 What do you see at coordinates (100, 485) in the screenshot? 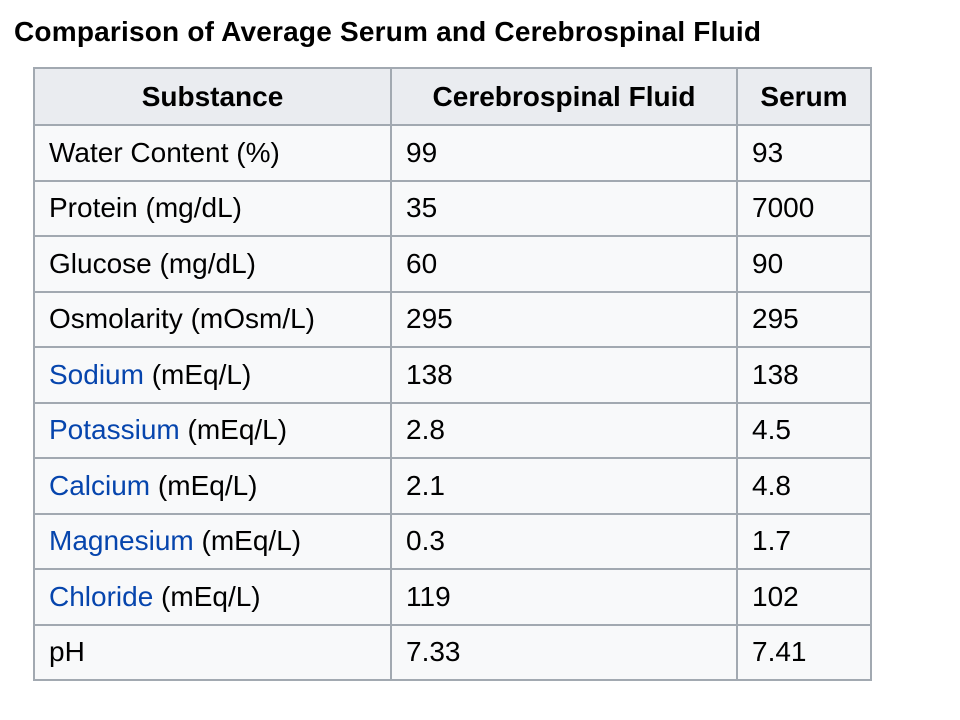
I see `substance-link: Calcium` at bounding box center [100, 485].